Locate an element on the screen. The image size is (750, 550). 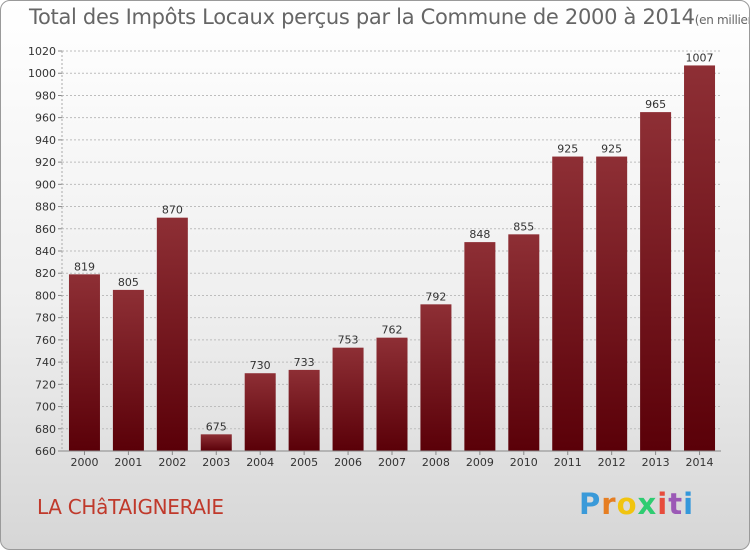
x-tick-label: 2014 is located at coordinates (700, 462).